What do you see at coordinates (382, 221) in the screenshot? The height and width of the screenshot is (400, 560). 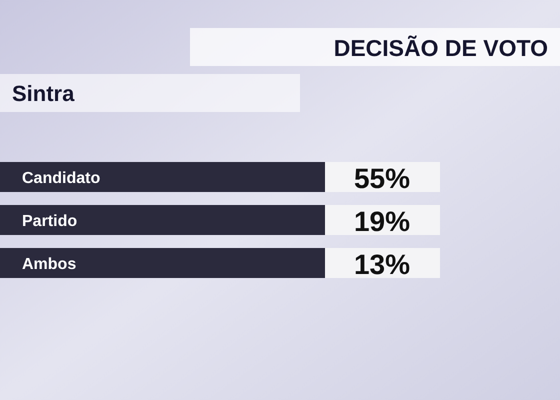 I see `data-label: 19%` at bounding box center [382, 221].